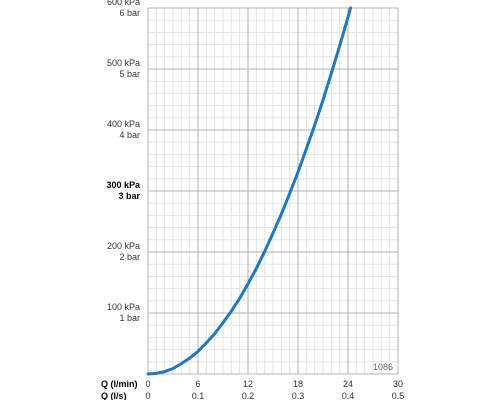 This screenshot has height=400, width=500. Describe the element at coordinates (129, 13) in the screenshot. I see `y-tick-label-bar: 6 bar` at that location.